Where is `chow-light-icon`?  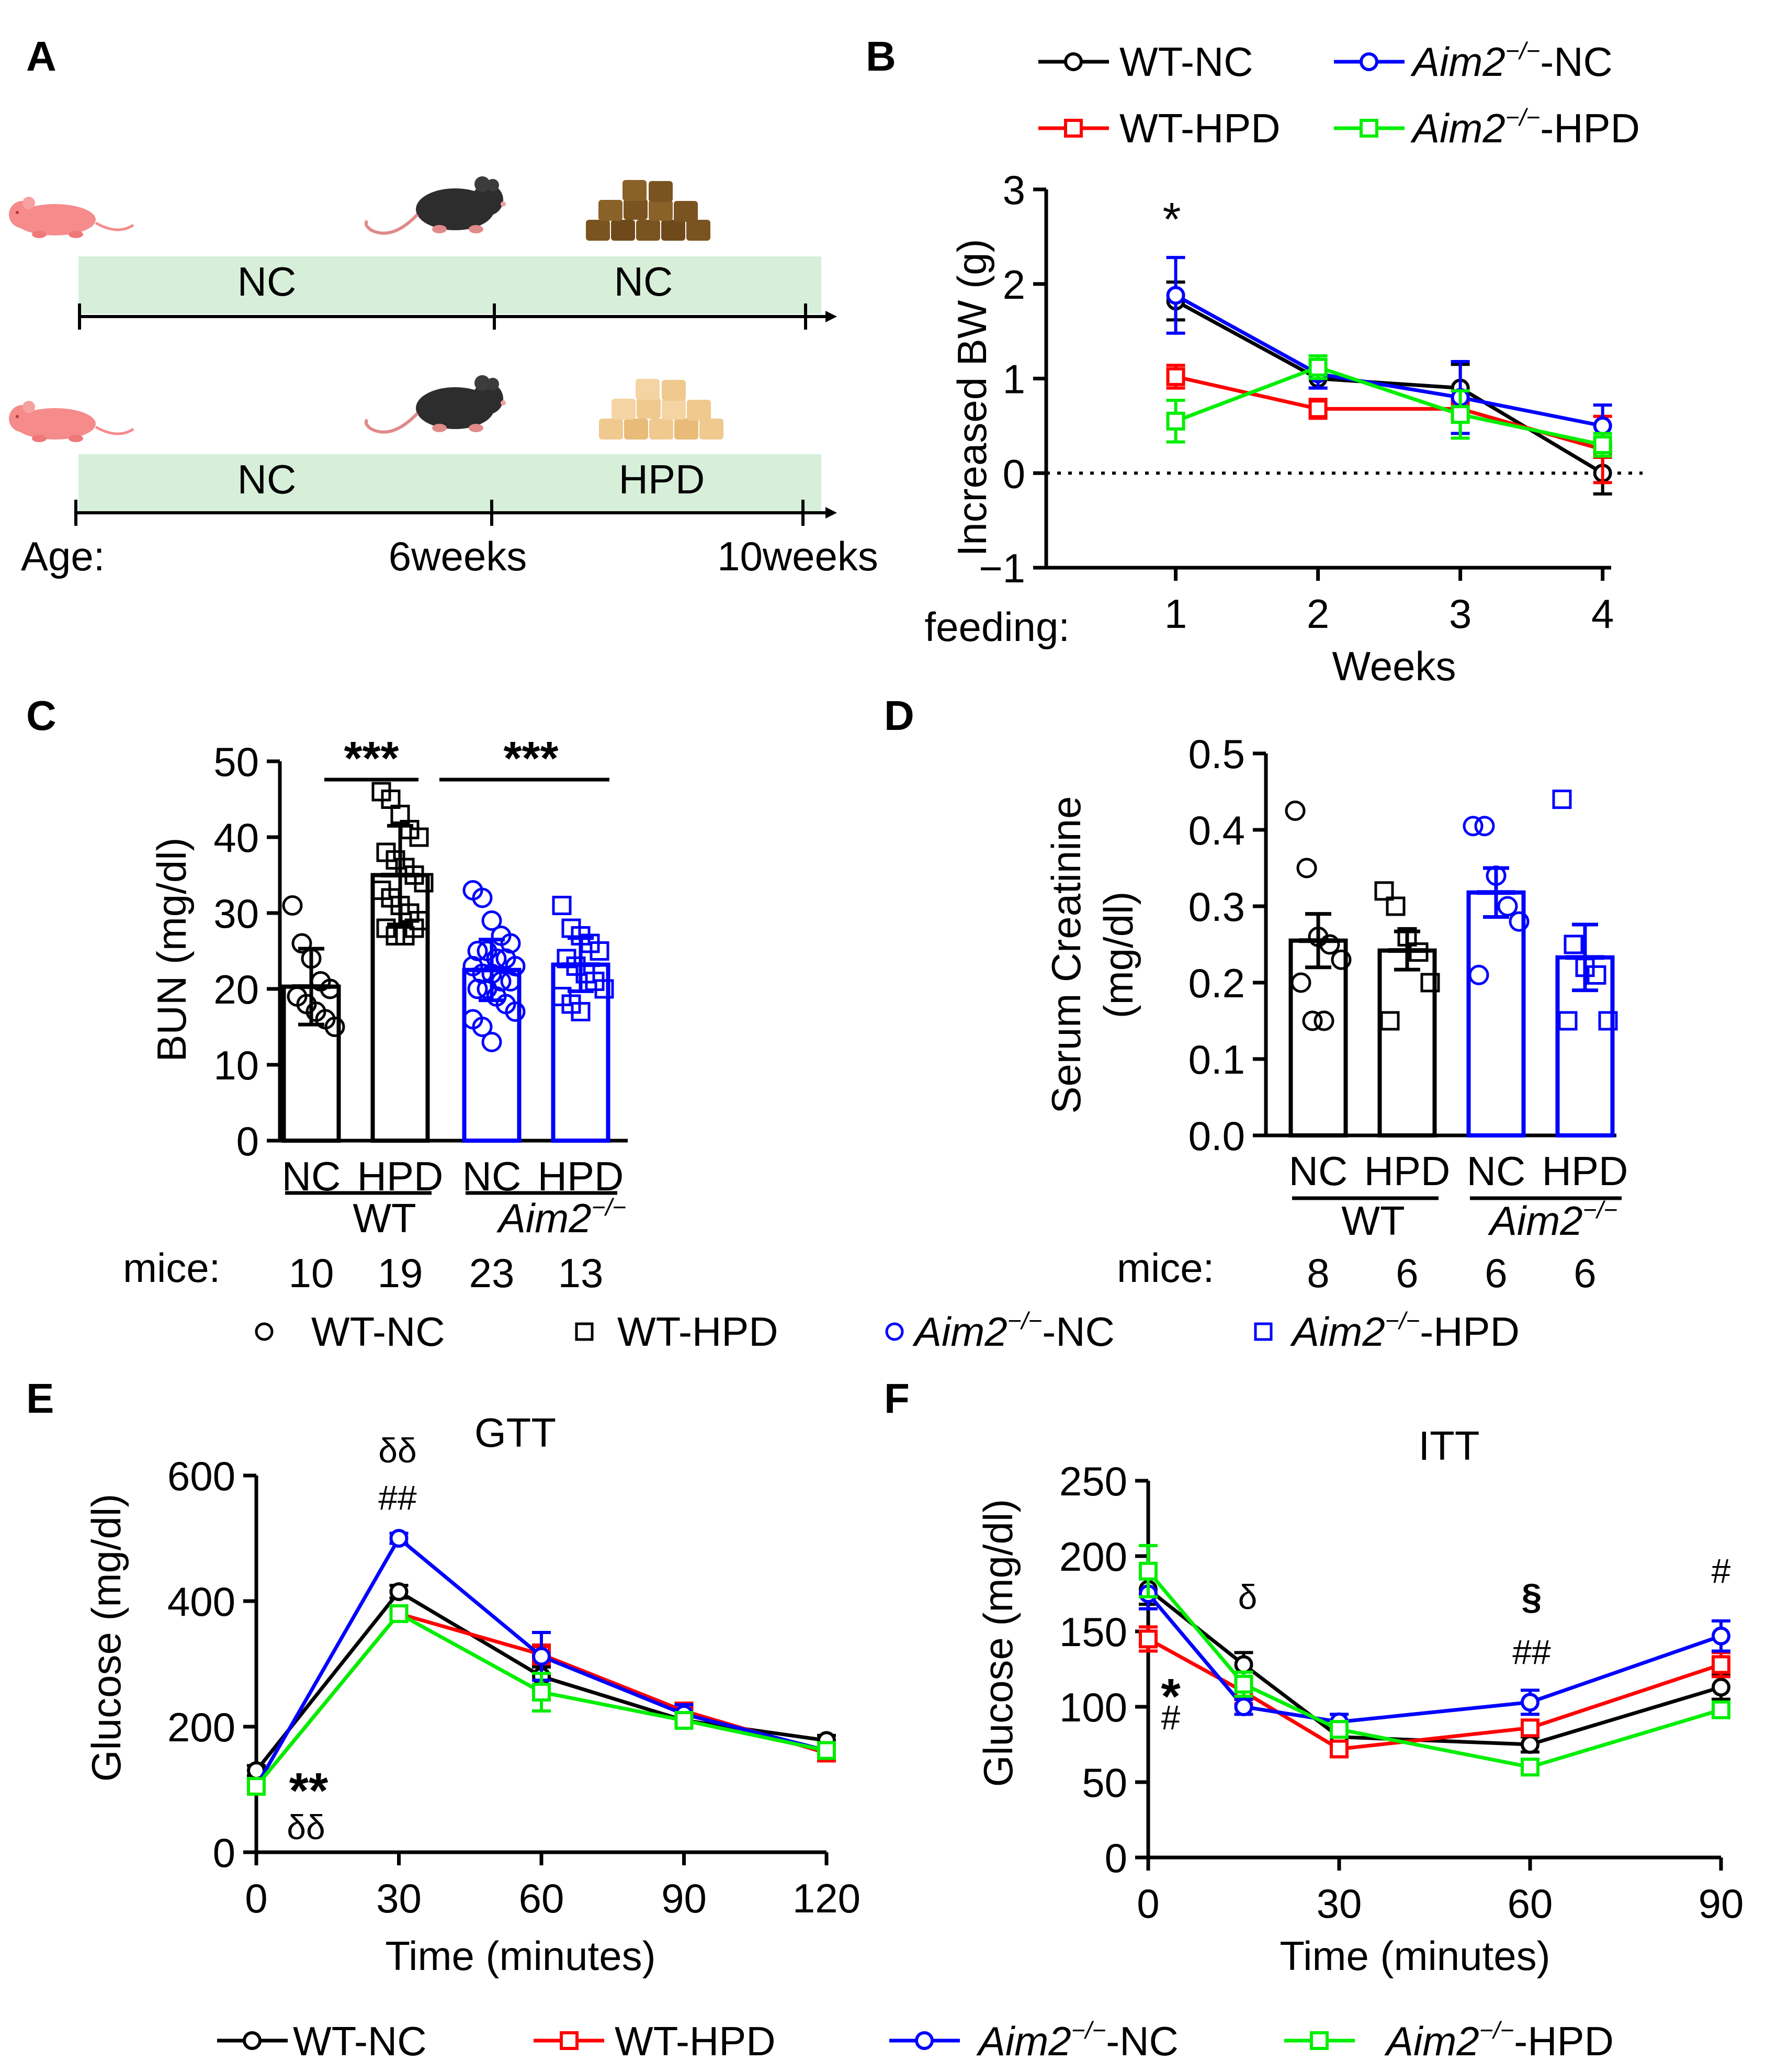 chow-light-icon is located at coordinates (661, 409).